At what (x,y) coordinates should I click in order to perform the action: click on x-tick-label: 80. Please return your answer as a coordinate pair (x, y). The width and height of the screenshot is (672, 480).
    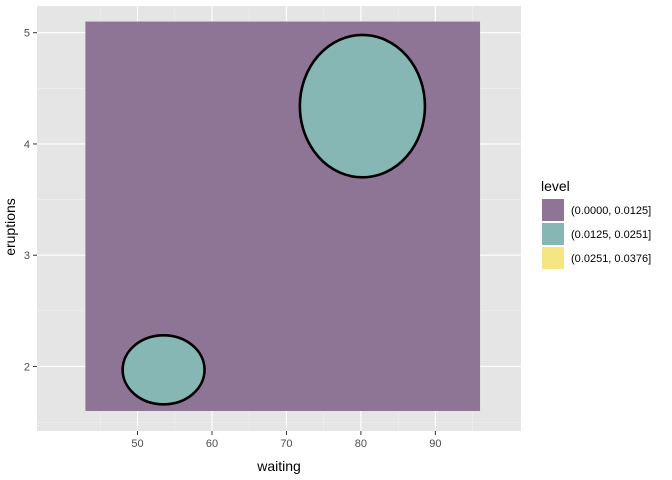
    Looking at the image, I should click on (361, 444).